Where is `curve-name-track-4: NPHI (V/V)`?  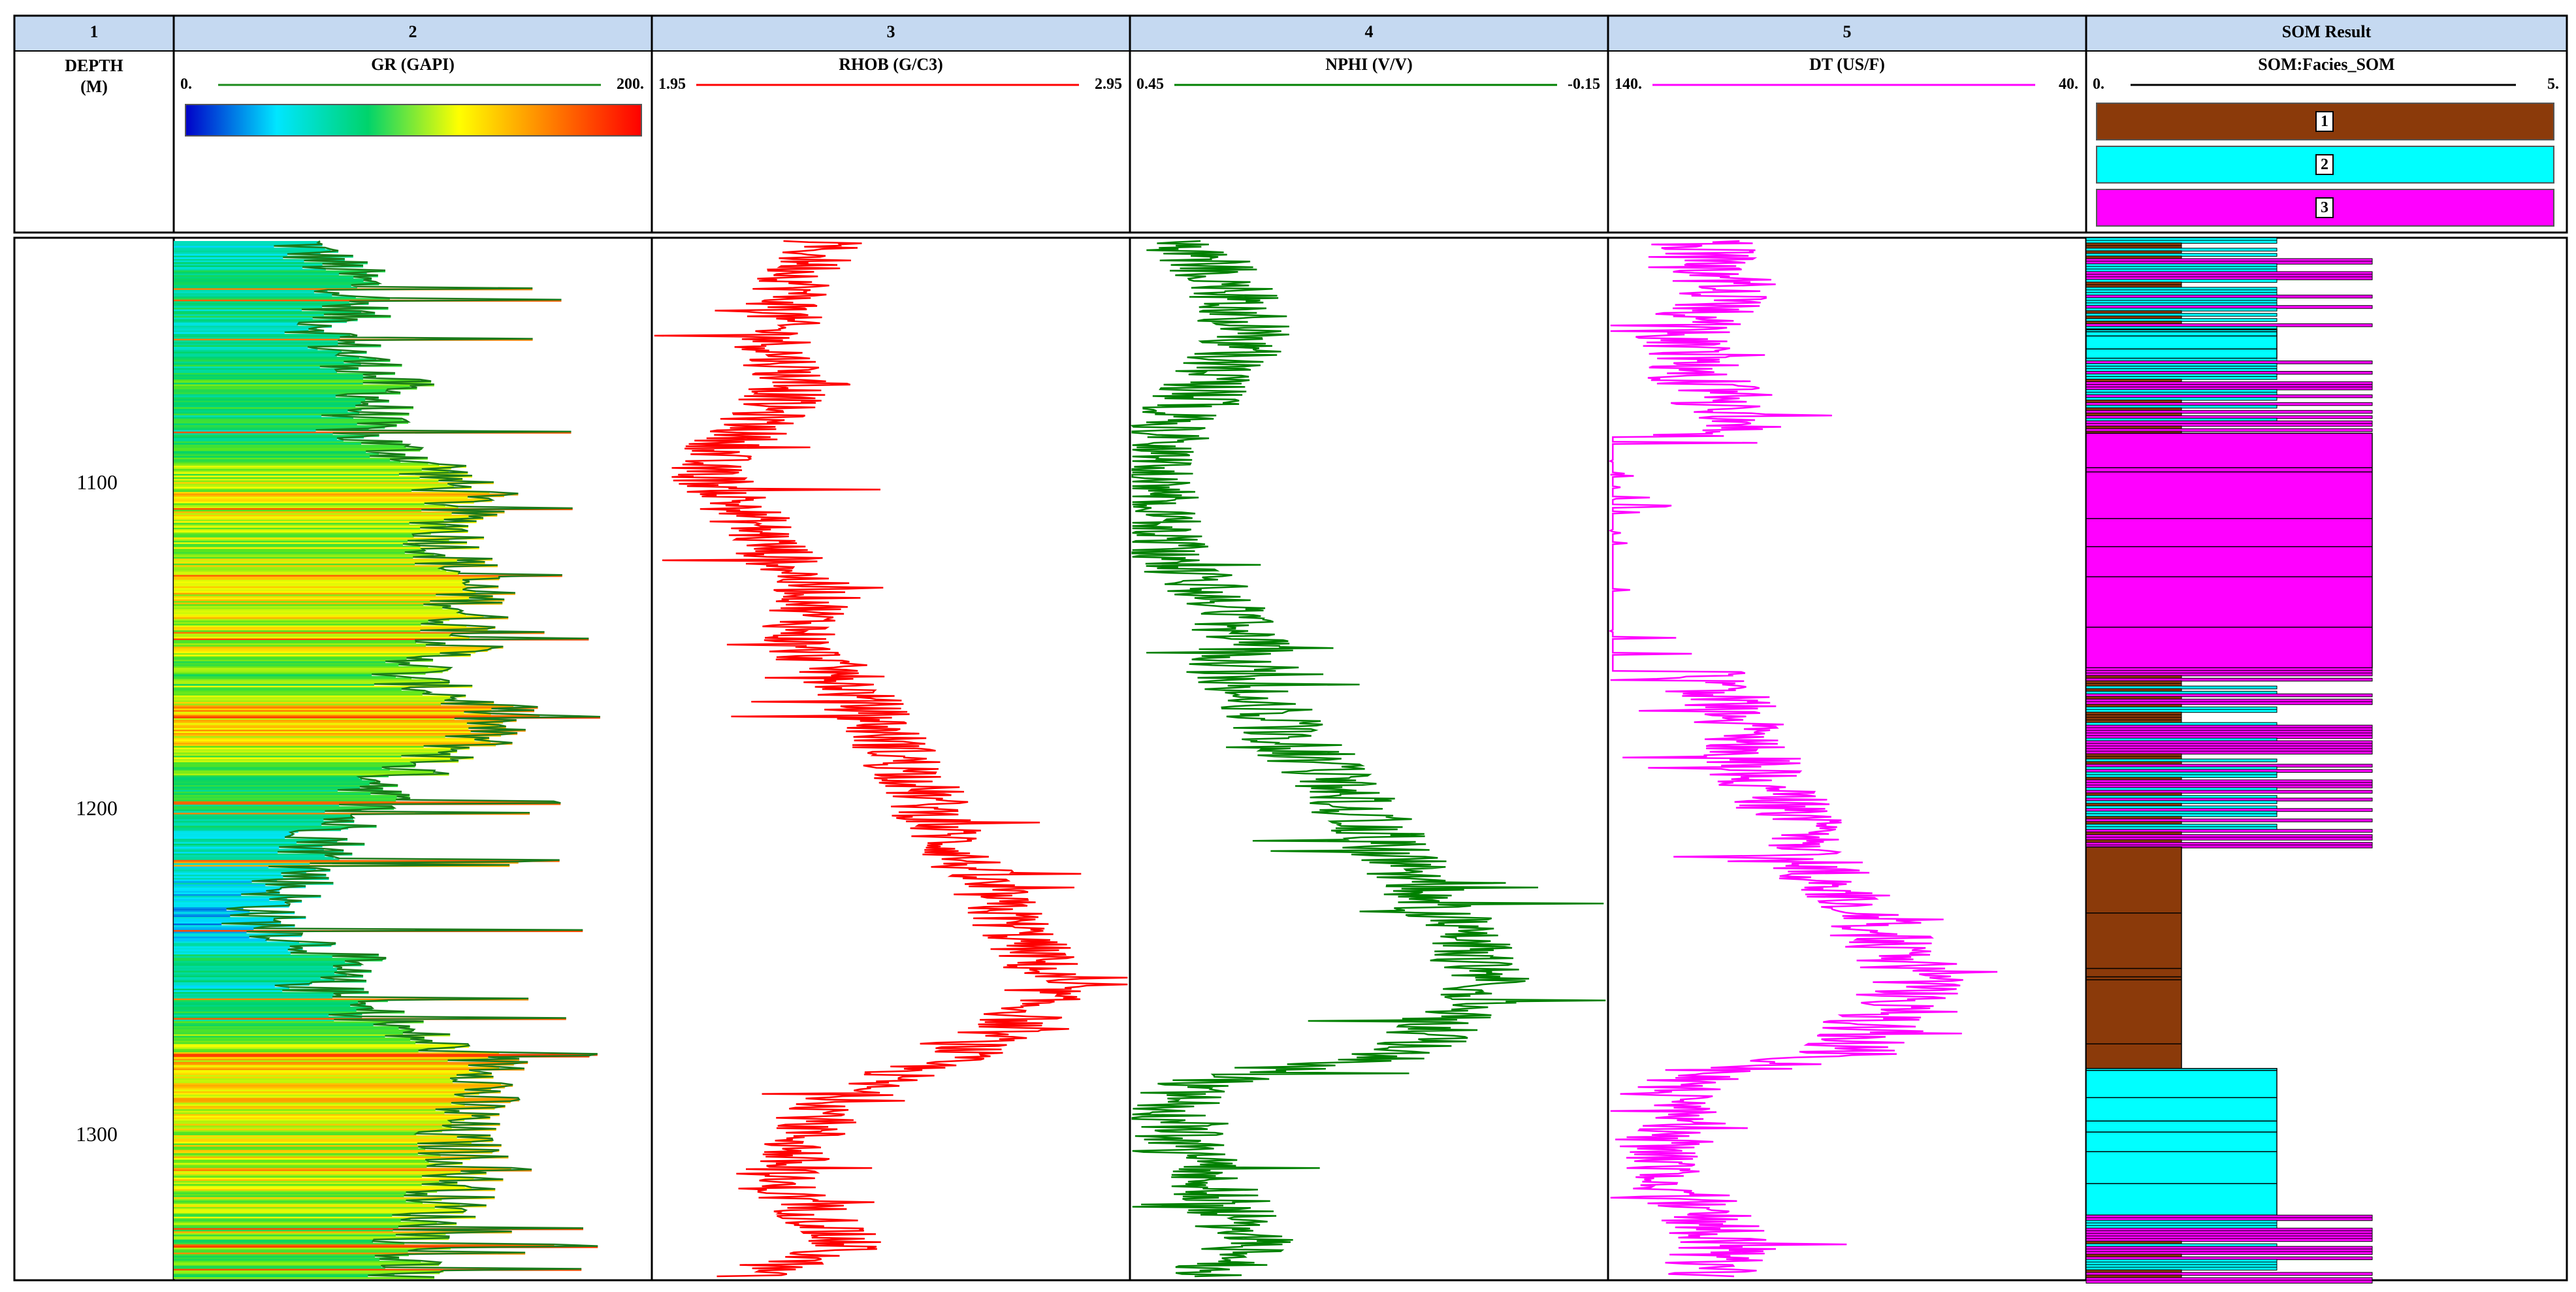
curve-name-track-4: NPHI (V/V) is located at coordinates (1369, 64).